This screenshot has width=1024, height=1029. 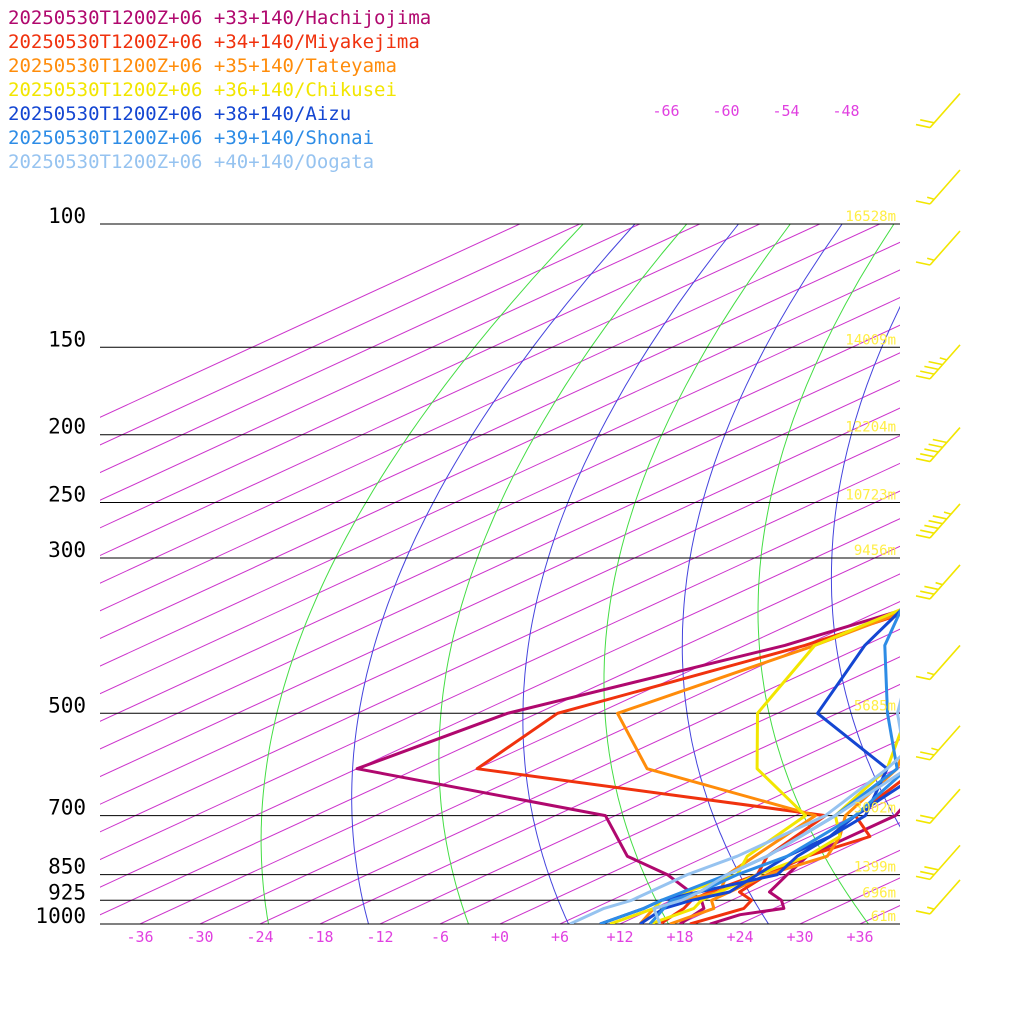 What do you see at coordinates (202, 90) in the screenshot?
I see `legend-entry: 20250530T1200Z+06 +36+140/Chikusei` at bounding box center [202, 90].